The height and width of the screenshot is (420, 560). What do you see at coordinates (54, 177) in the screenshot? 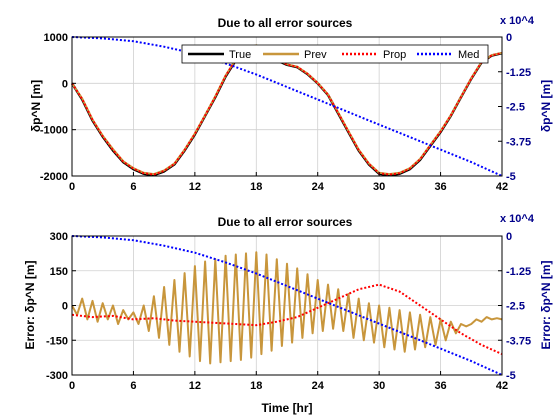
I see `y-tick-label: -2000` at bounding box center [54, 177].